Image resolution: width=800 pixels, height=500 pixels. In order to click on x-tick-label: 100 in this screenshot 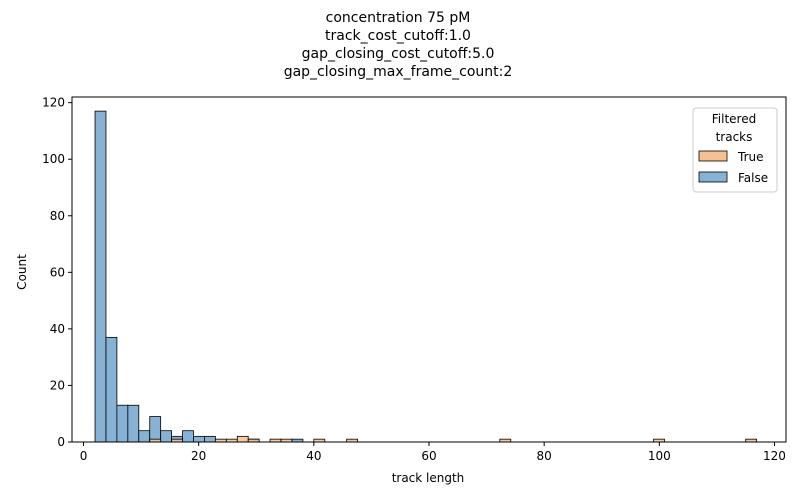, I will do `click(659, 456)`.